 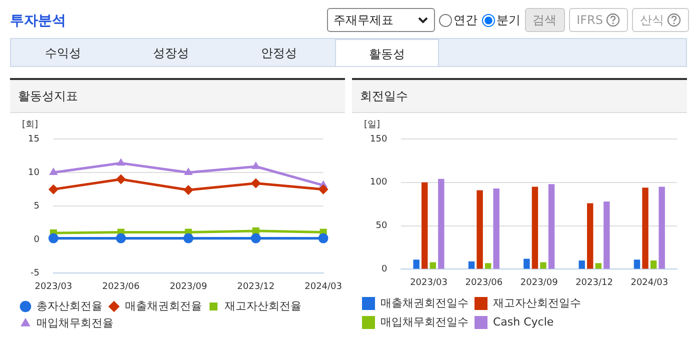 I want to click on y-tick-label: 150, so click(x=379, y=139).